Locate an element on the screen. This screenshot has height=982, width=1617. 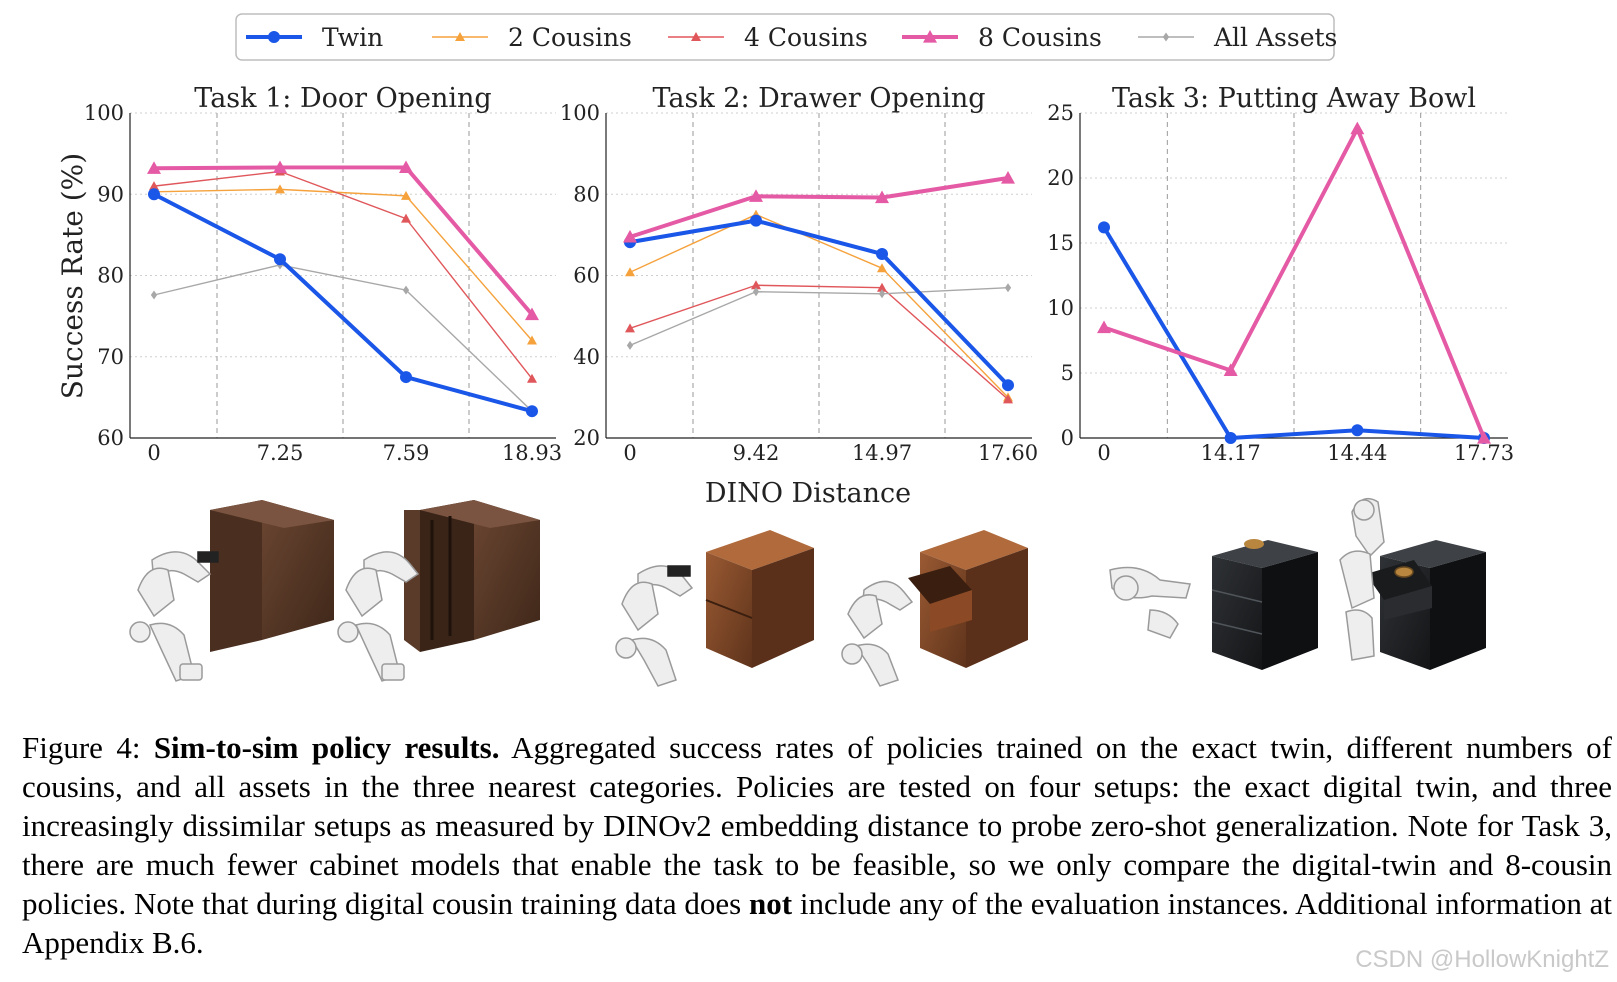
series-all-assets is located at coordinates (819, 316).